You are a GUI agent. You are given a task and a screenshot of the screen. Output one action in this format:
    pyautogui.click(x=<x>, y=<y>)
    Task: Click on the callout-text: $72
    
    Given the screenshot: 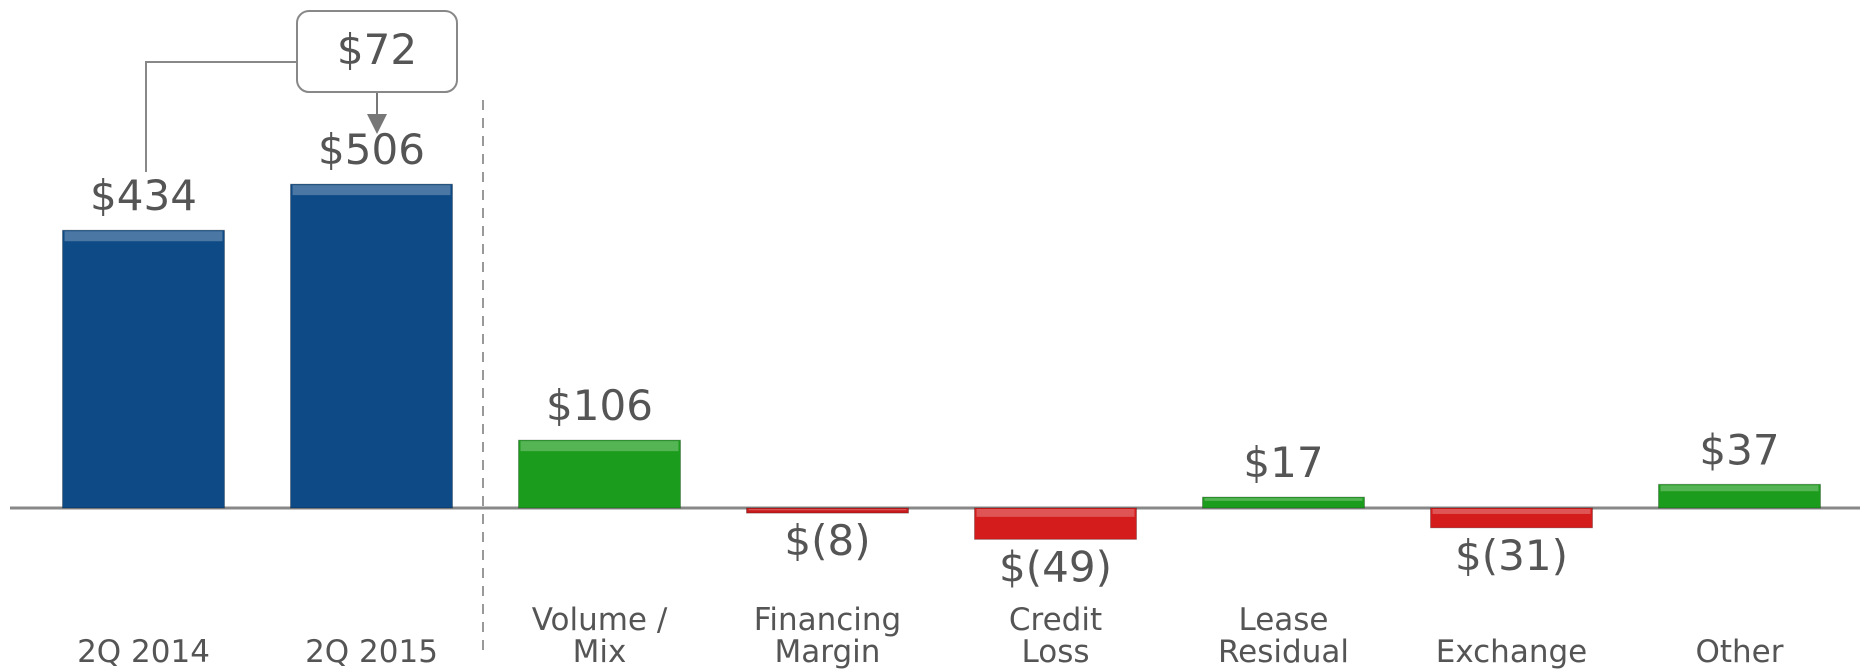 What is the action you would take?
    pyautogui.click(x=377, y=49)
    